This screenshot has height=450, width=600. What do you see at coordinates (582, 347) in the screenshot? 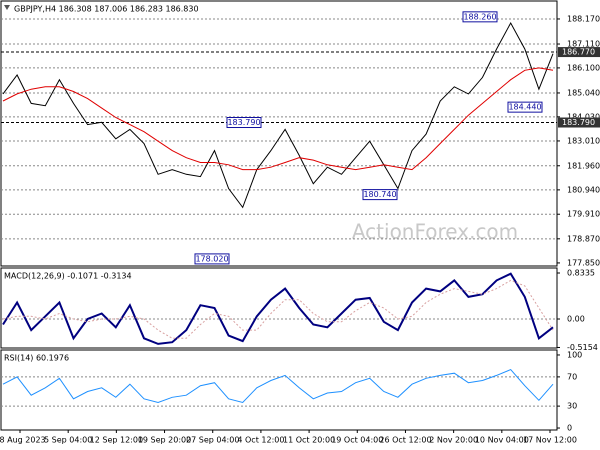
I see `y-tick-label: -0.5154` at bounding box center [582, 347].